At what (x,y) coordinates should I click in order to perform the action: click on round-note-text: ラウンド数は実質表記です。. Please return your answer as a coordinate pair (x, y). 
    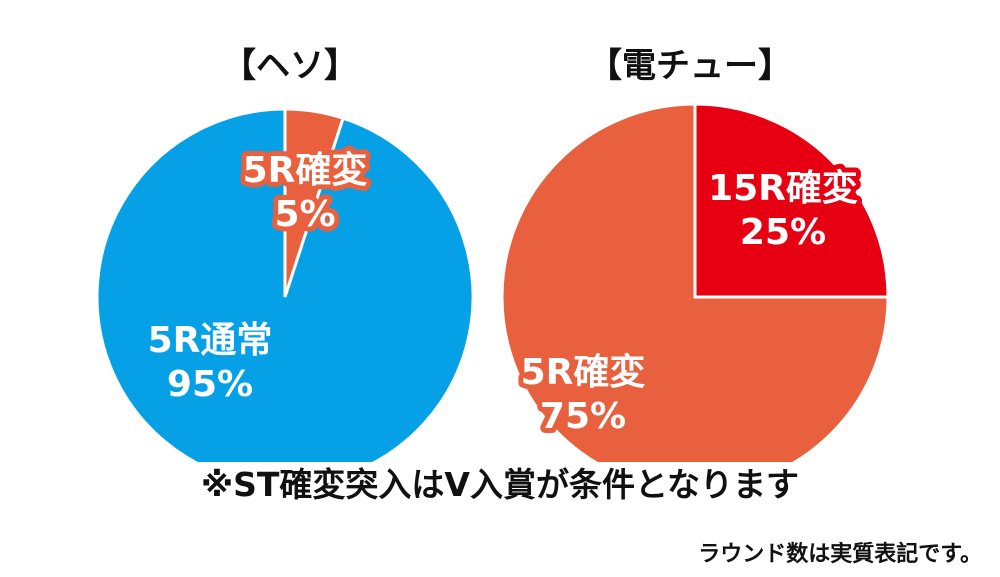
    Looking at the image, I should click on (840, 554).